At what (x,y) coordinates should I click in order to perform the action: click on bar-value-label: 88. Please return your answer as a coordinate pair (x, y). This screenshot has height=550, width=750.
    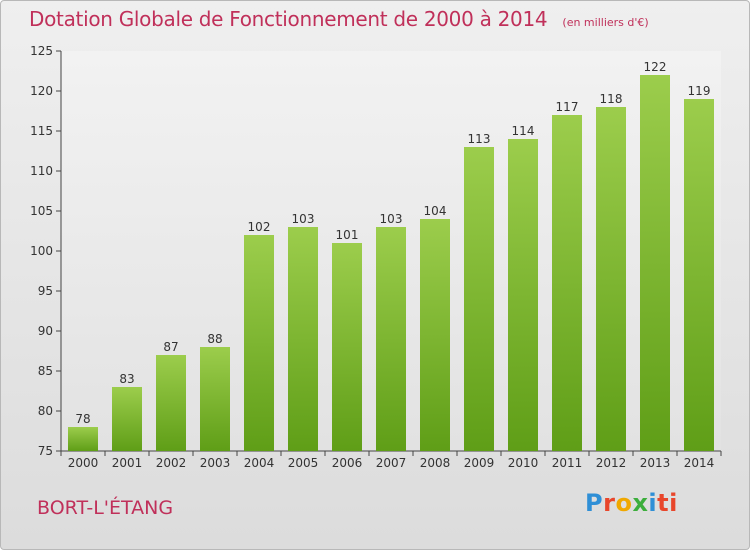
    Looking at the image, I should click on (214, 339).